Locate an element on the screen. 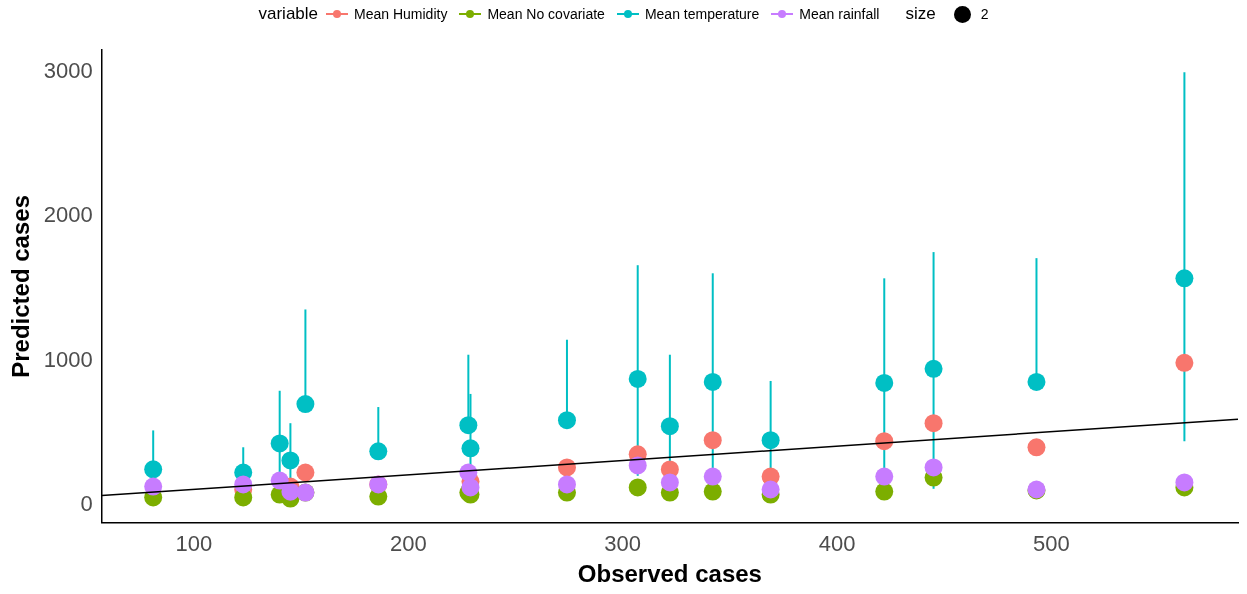  x-tick-label: 200 is located at coordinates (408, 544).